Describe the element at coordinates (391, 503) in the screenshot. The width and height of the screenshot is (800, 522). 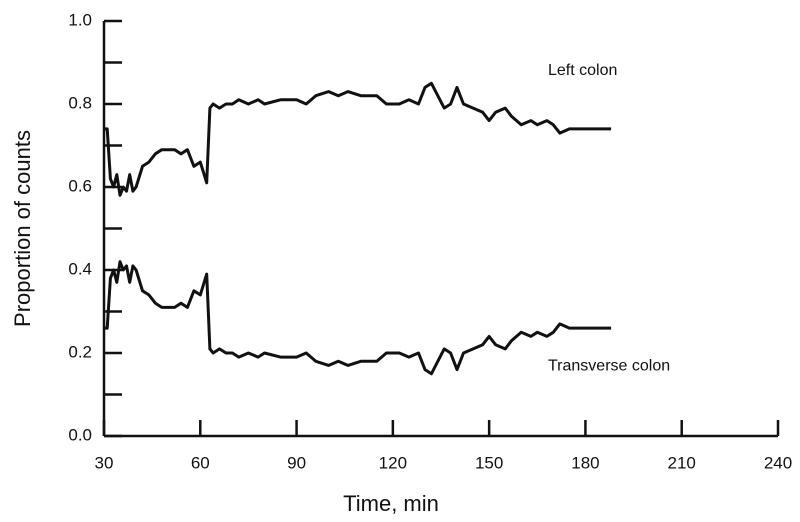
I see `x-axis-title: Time, min` at that location.